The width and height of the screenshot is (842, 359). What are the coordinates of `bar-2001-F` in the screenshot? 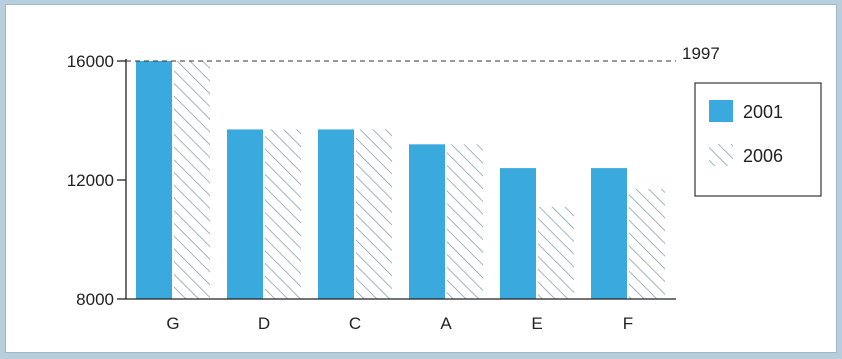 It's located at (609, 233).